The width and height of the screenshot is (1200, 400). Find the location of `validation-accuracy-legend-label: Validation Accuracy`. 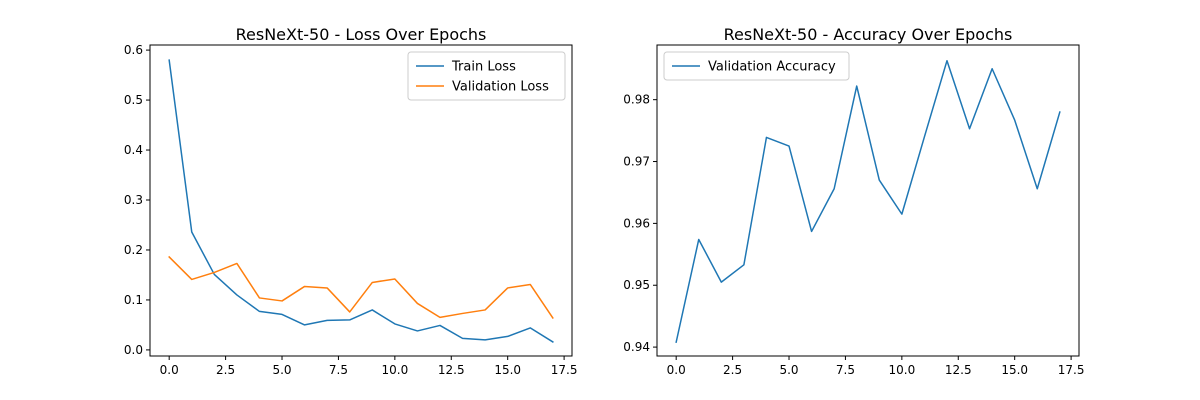

validation-accuracy-legend-label: Validation Accuracy is located at coordinates (772, 67).